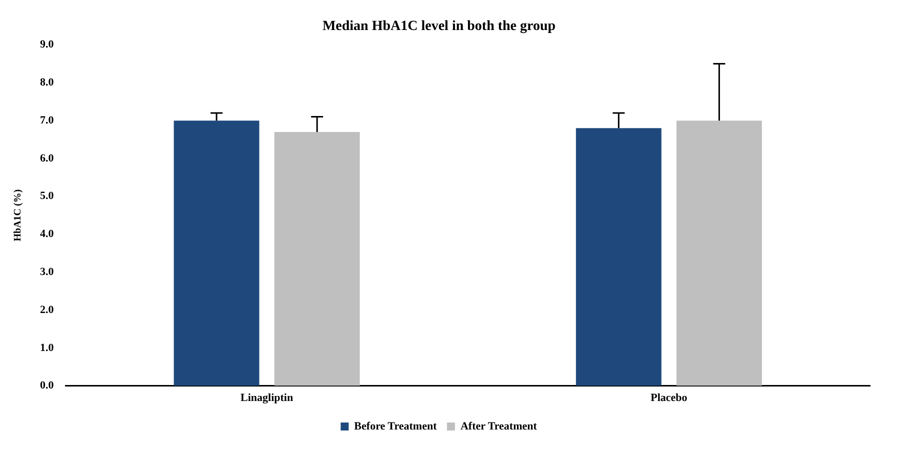 Image resolution: width=898 pixels, height=450 pixels. I want to click on chart-title: Median HbA1C level in both the group, so click(439, 26).